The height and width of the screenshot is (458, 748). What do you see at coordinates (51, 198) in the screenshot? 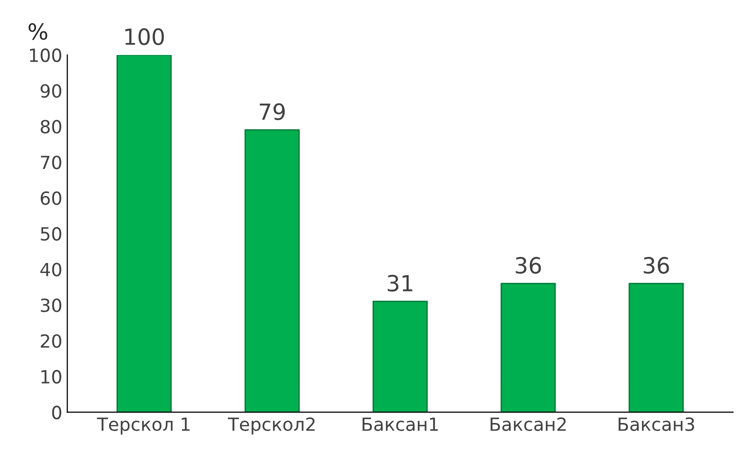
I see `y-tick-label: 60` at bounding box center [51, 198].